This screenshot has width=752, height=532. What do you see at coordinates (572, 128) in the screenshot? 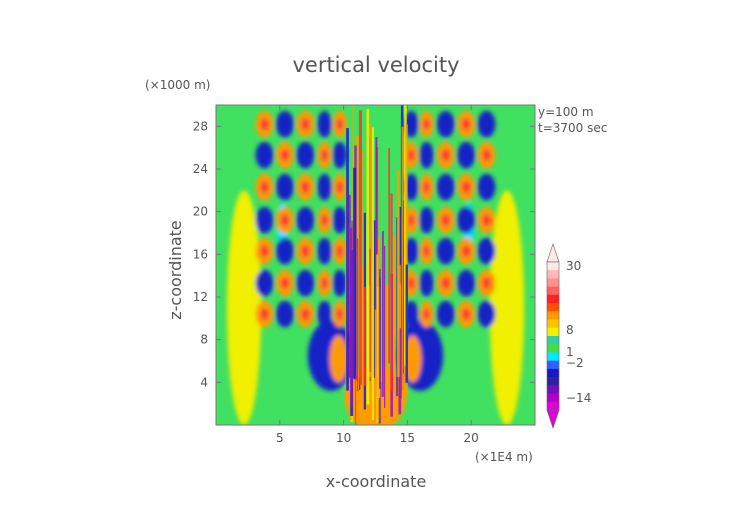
I see `annotation-t: t=3700 sec` at bounding box center [572, 128].